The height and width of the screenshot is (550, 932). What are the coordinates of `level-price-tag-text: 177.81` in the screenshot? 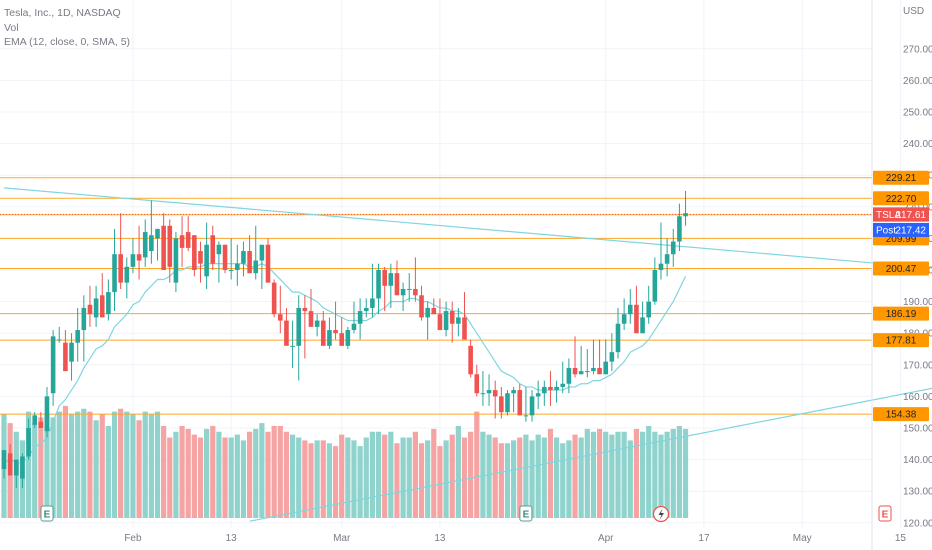 It's located at (901, 341).